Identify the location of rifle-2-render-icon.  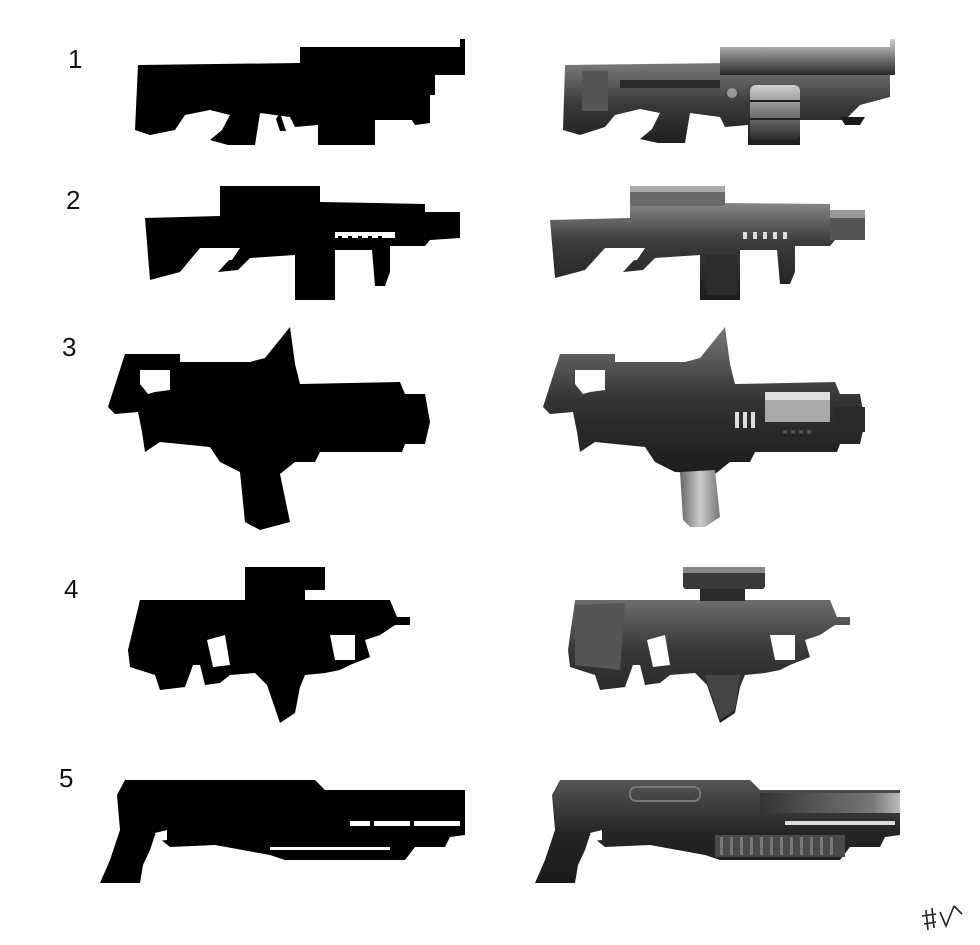
(707, 243).